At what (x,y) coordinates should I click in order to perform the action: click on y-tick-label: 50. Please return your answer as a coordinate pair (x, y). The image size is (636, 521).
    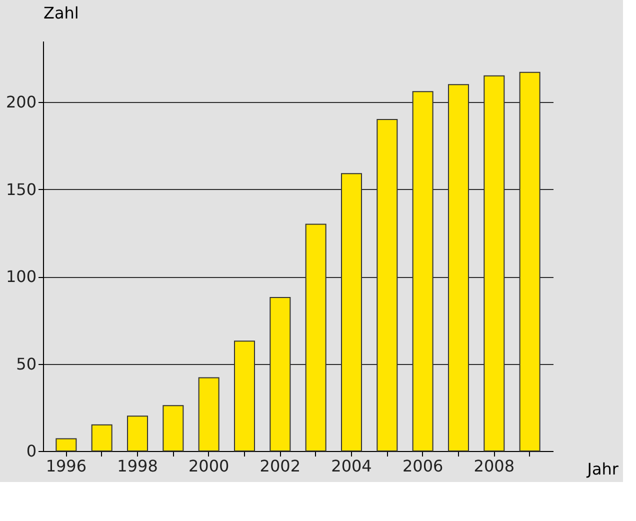
    Looking at the image, I should click on (26, 364).